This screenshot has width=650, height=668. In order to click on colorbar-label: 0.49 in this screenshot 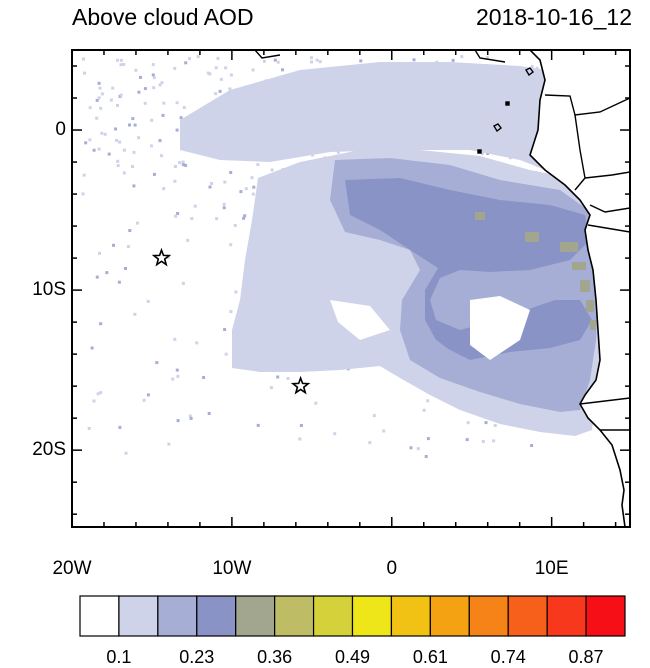, I will do `click(352, 657)`.